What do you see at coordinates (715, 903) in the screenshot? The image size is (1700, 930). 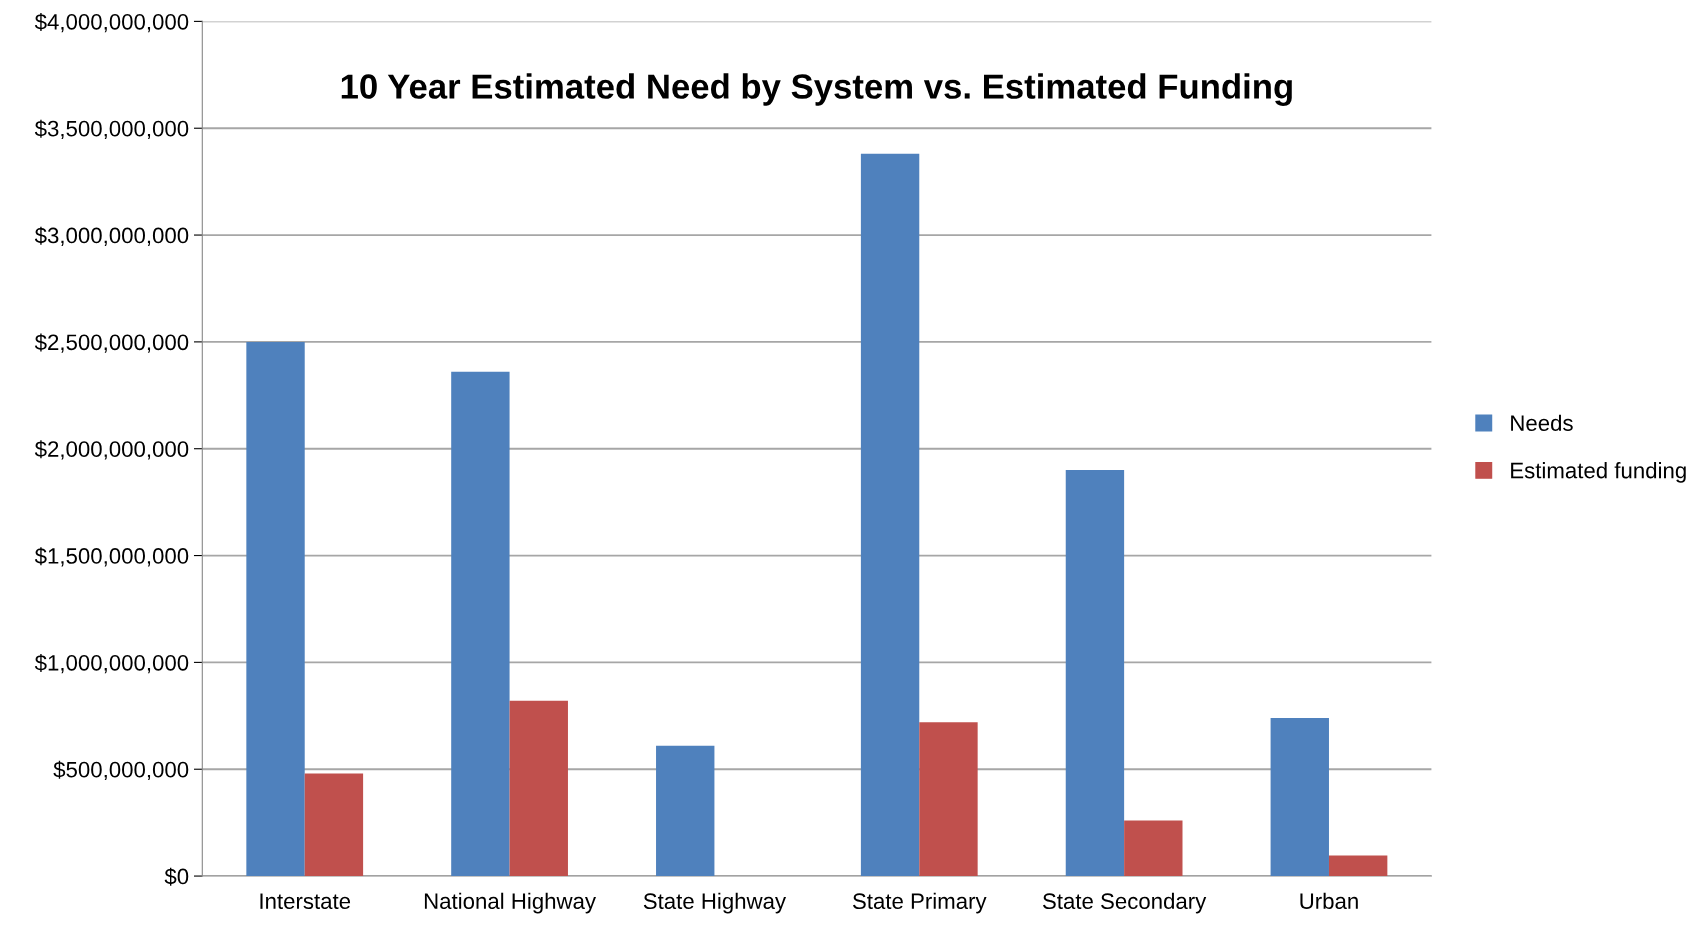 I see `x-tick-label: State Highway` at bounding box center [715, 903].